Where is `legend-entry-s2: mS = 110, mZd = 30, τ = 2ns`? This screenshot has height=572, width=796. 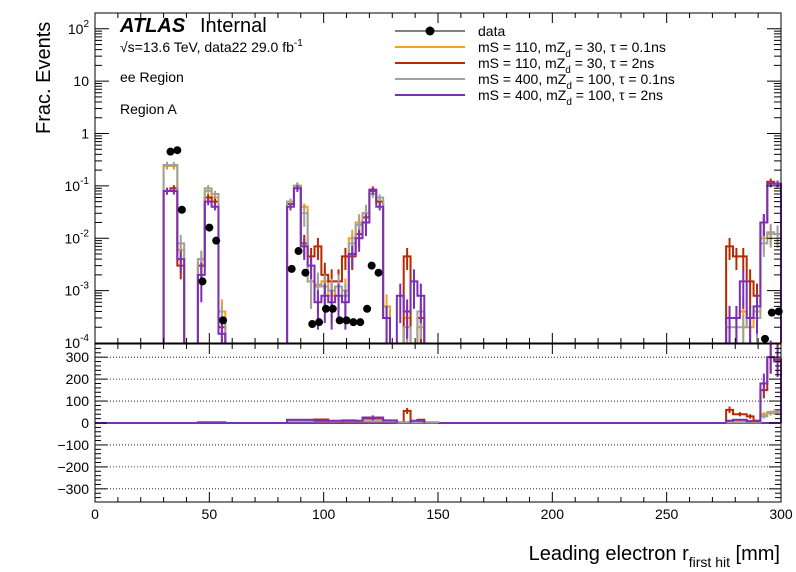
legend-entry-s2: mS = 110, mZd = 30, τ = 2ns is located at coordinates (524, 65).